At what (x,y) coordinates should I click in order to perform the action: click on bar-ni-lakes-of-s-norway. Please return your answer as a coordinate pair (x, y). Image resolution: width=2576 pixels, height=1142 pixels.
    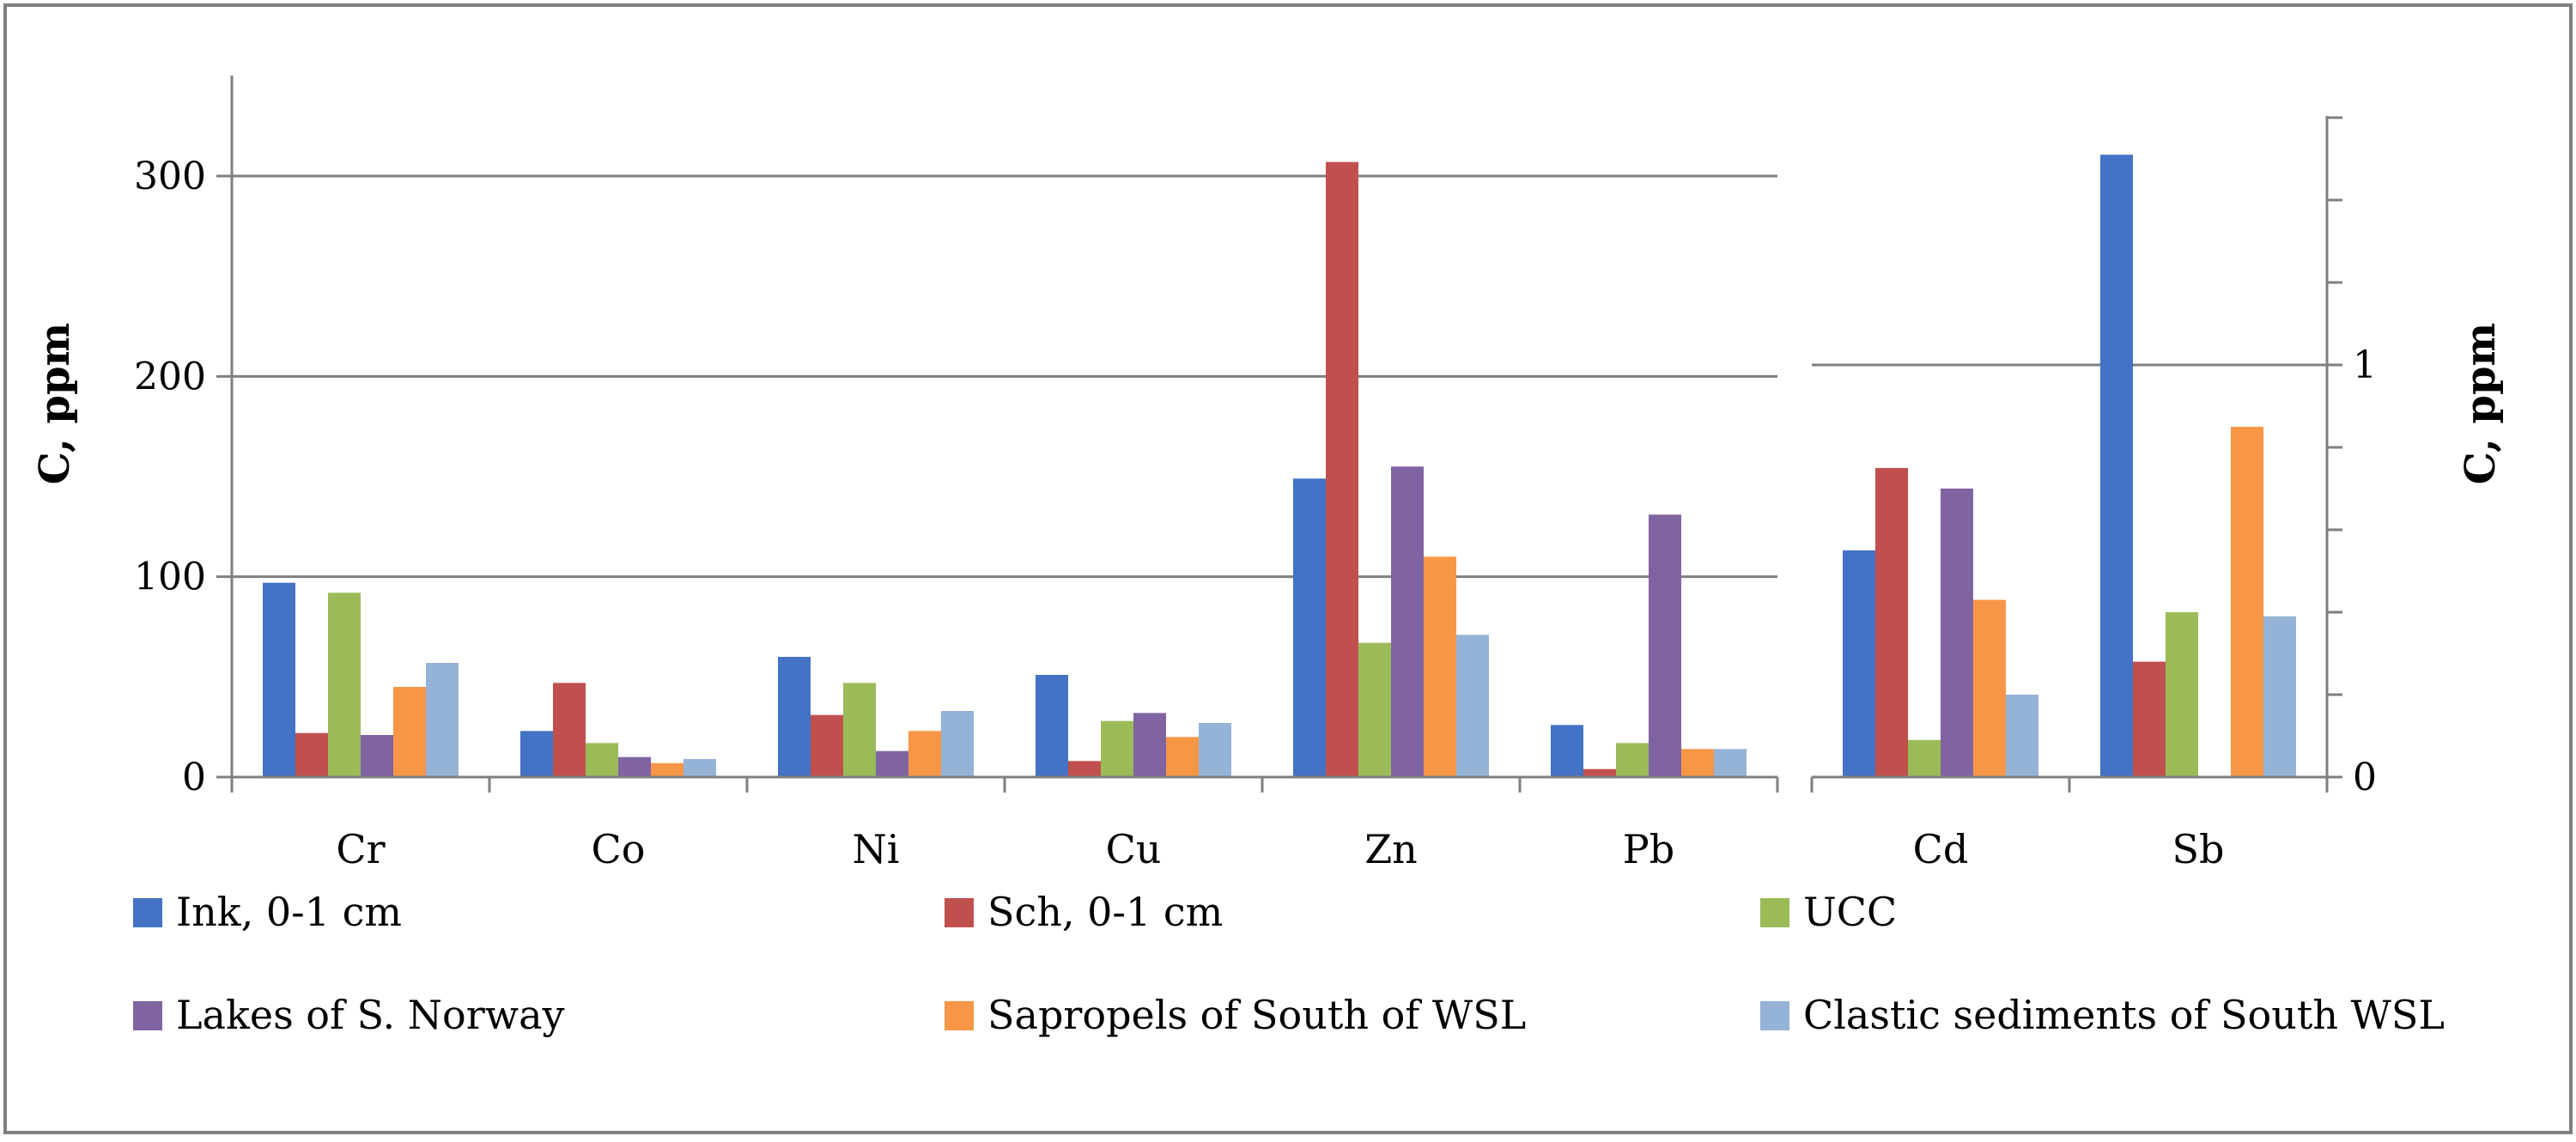
    Looking at the image, I should click on (892, 764).